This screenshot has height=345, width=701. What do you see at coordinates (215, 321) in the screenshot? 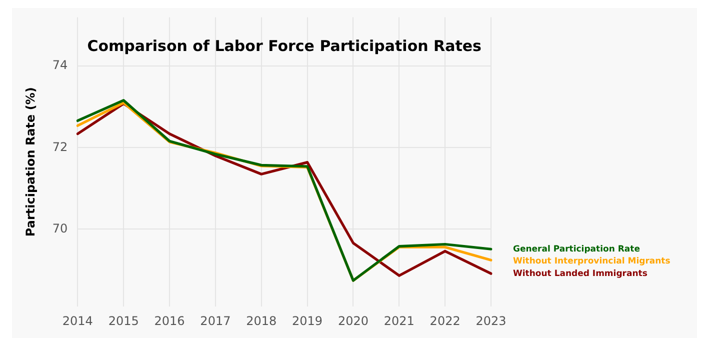
I see `x-tick-label: 2017` at bounding box center [215, 321].